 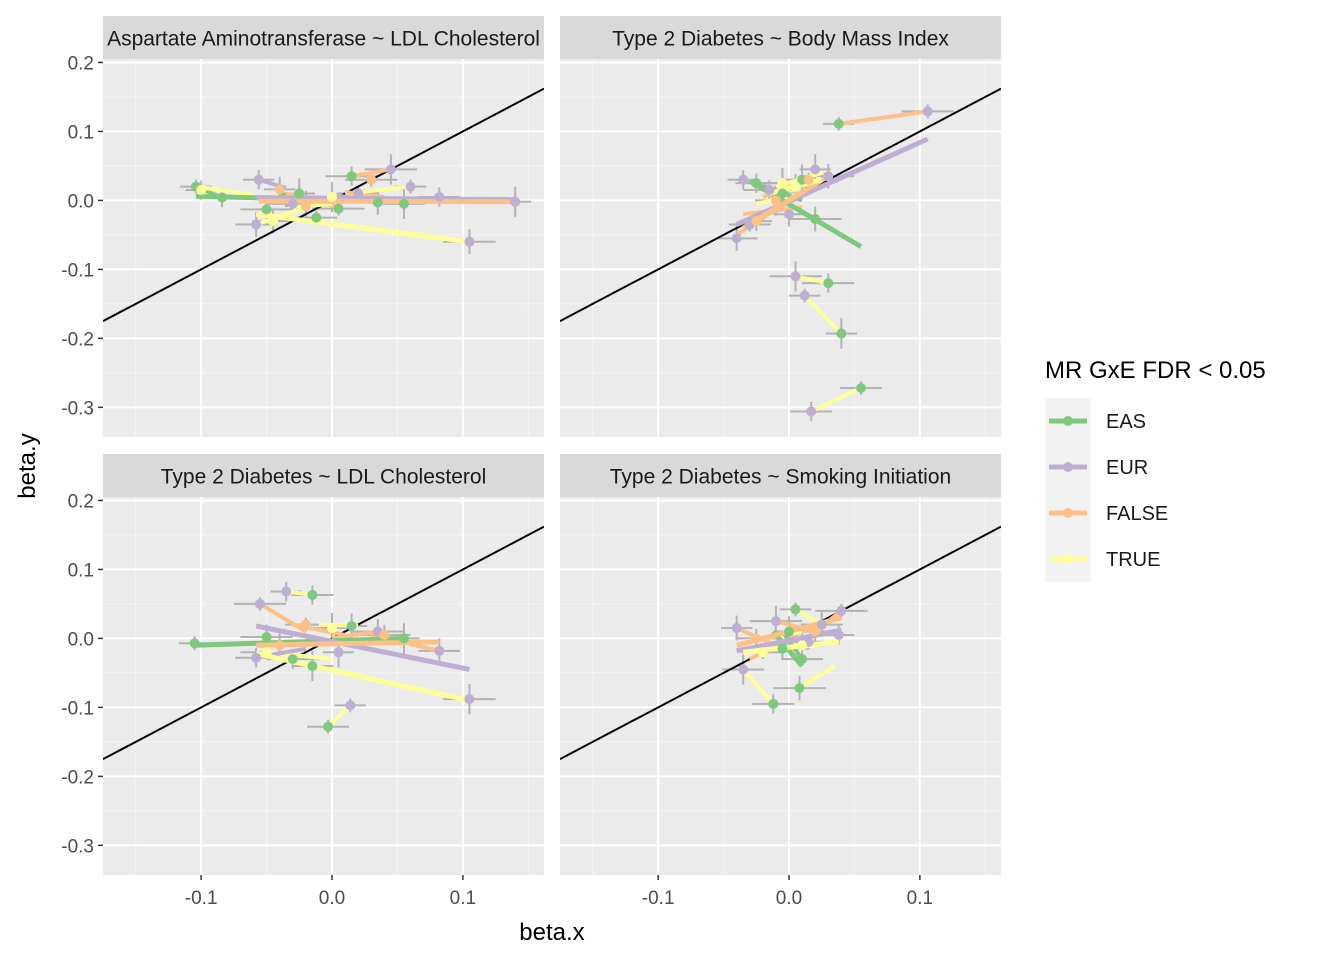 I want to click on legend: MR GxE FDR < 0.05 EAS EUR FALSE TRUE, so click(x=1155, y=469).